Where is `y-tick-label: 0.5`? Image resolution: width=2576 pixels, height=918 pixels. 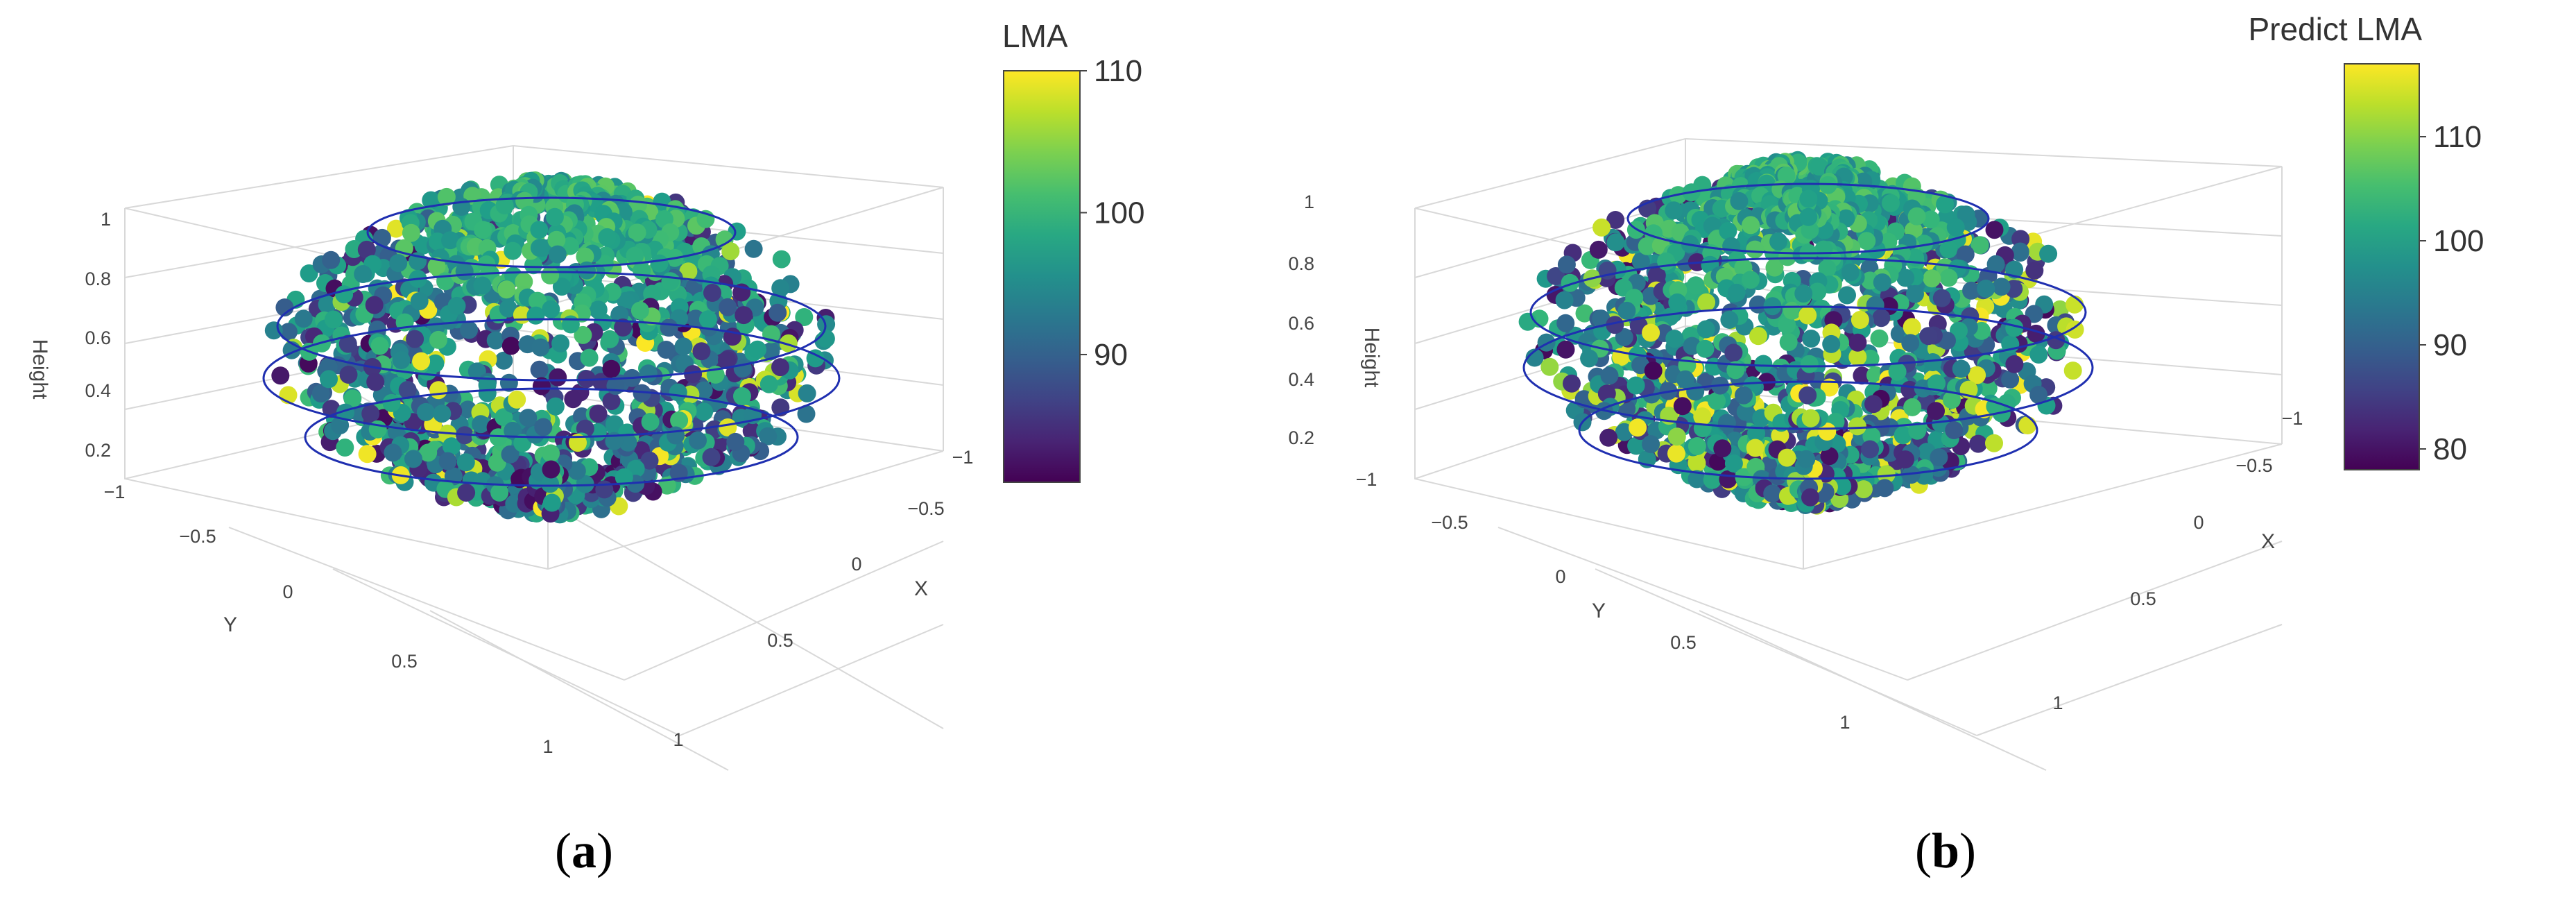 y-tick-label: 0.5 is located at coordinates (404, 661).